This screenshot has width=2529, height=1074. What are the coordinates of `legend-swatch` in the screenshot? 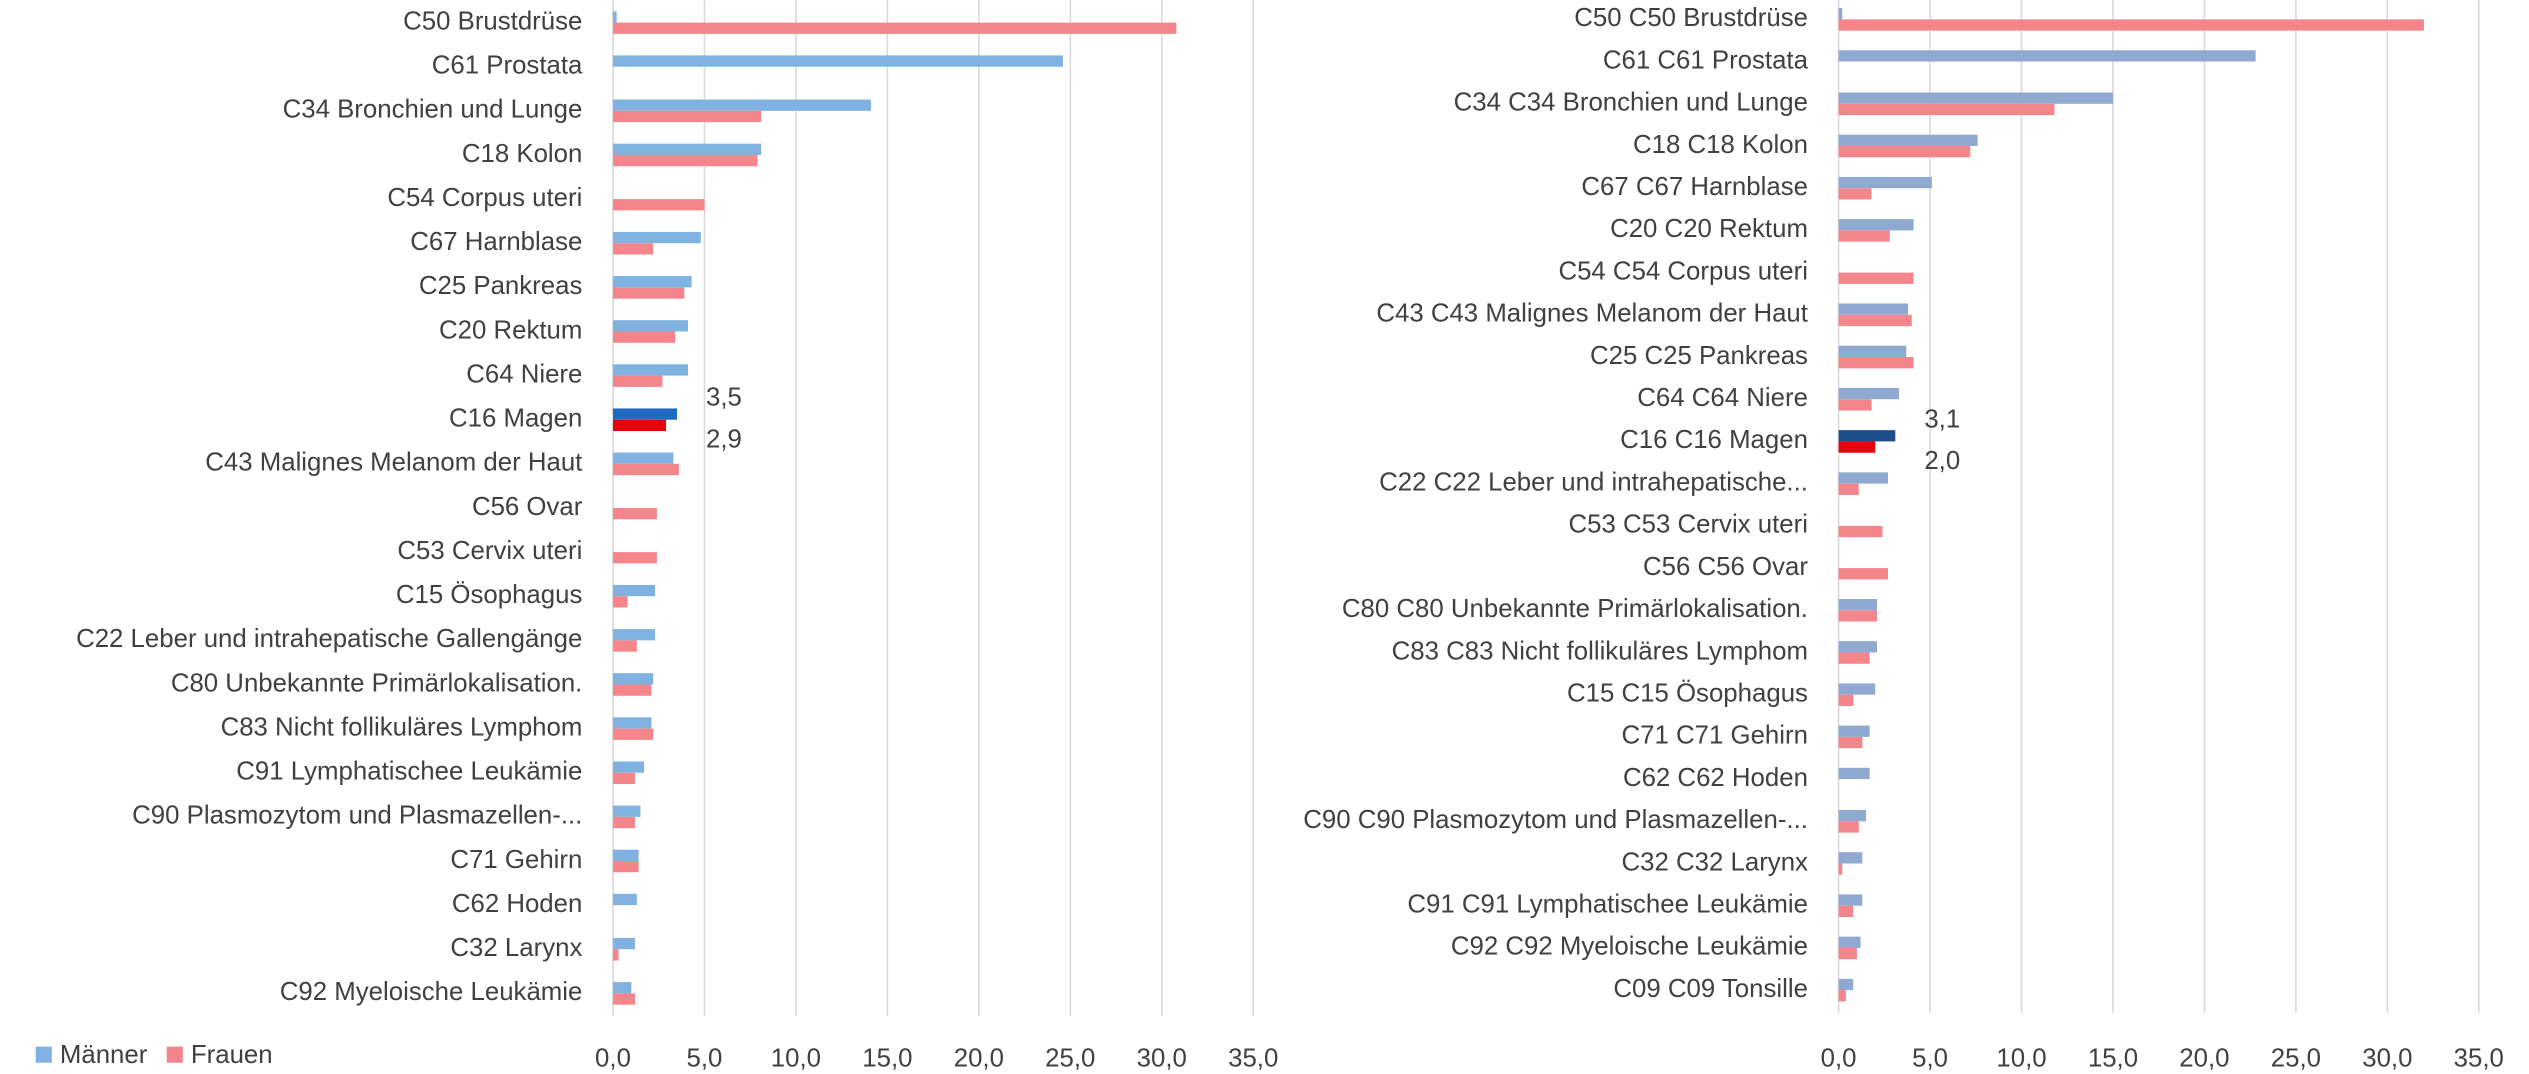 It's located at (174, 1054).